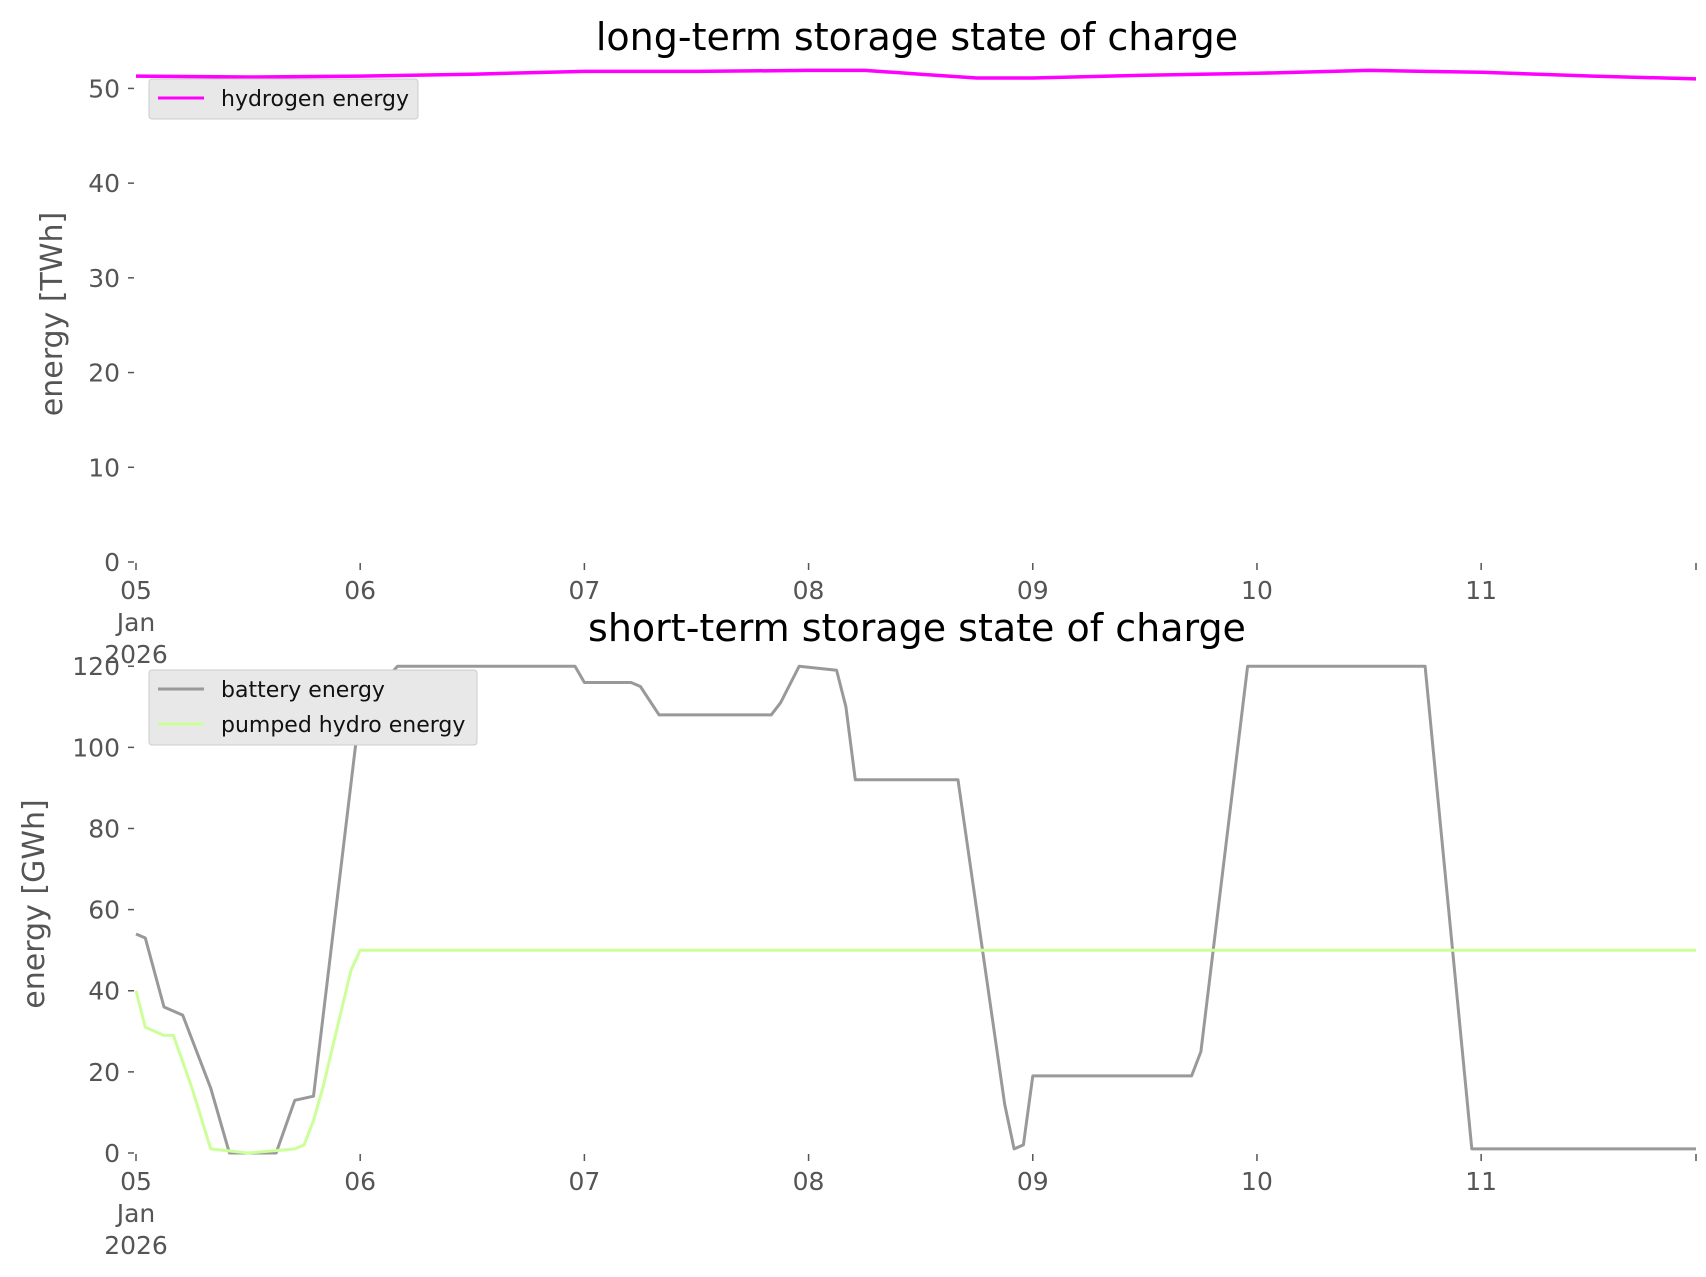 Image resolution: width=1706 pixels, height=1277 pixels. What do you see at coordinates (104, 278) in the screenshot?
I see `y-tick-label: 30` at bounding box center [104, 278].